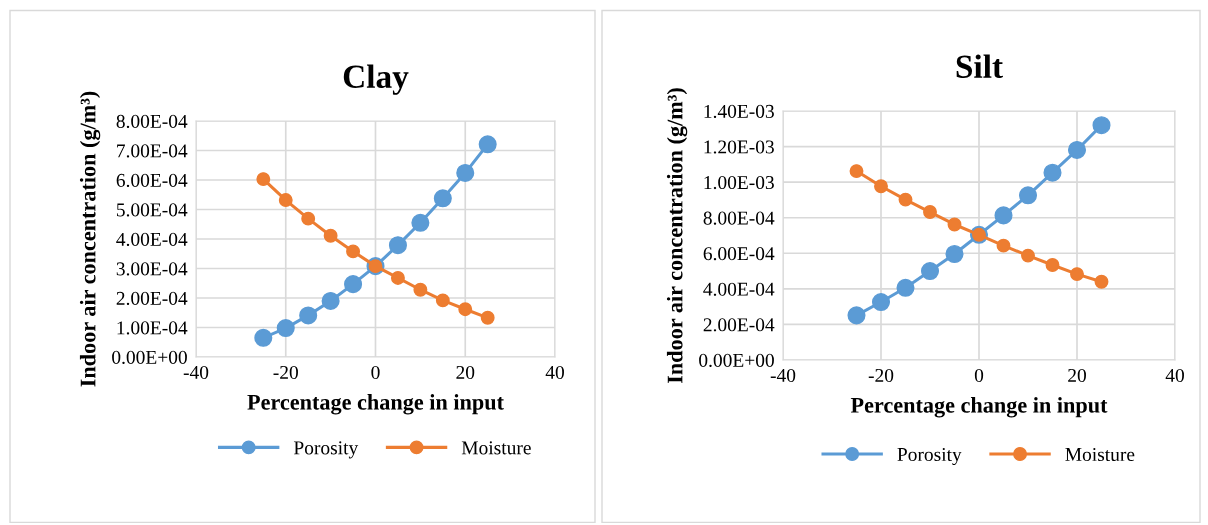  Describe the element at coordinates (152, 269) in the screenshot. I see `y-tick-label: 3.00E-04` at that location.